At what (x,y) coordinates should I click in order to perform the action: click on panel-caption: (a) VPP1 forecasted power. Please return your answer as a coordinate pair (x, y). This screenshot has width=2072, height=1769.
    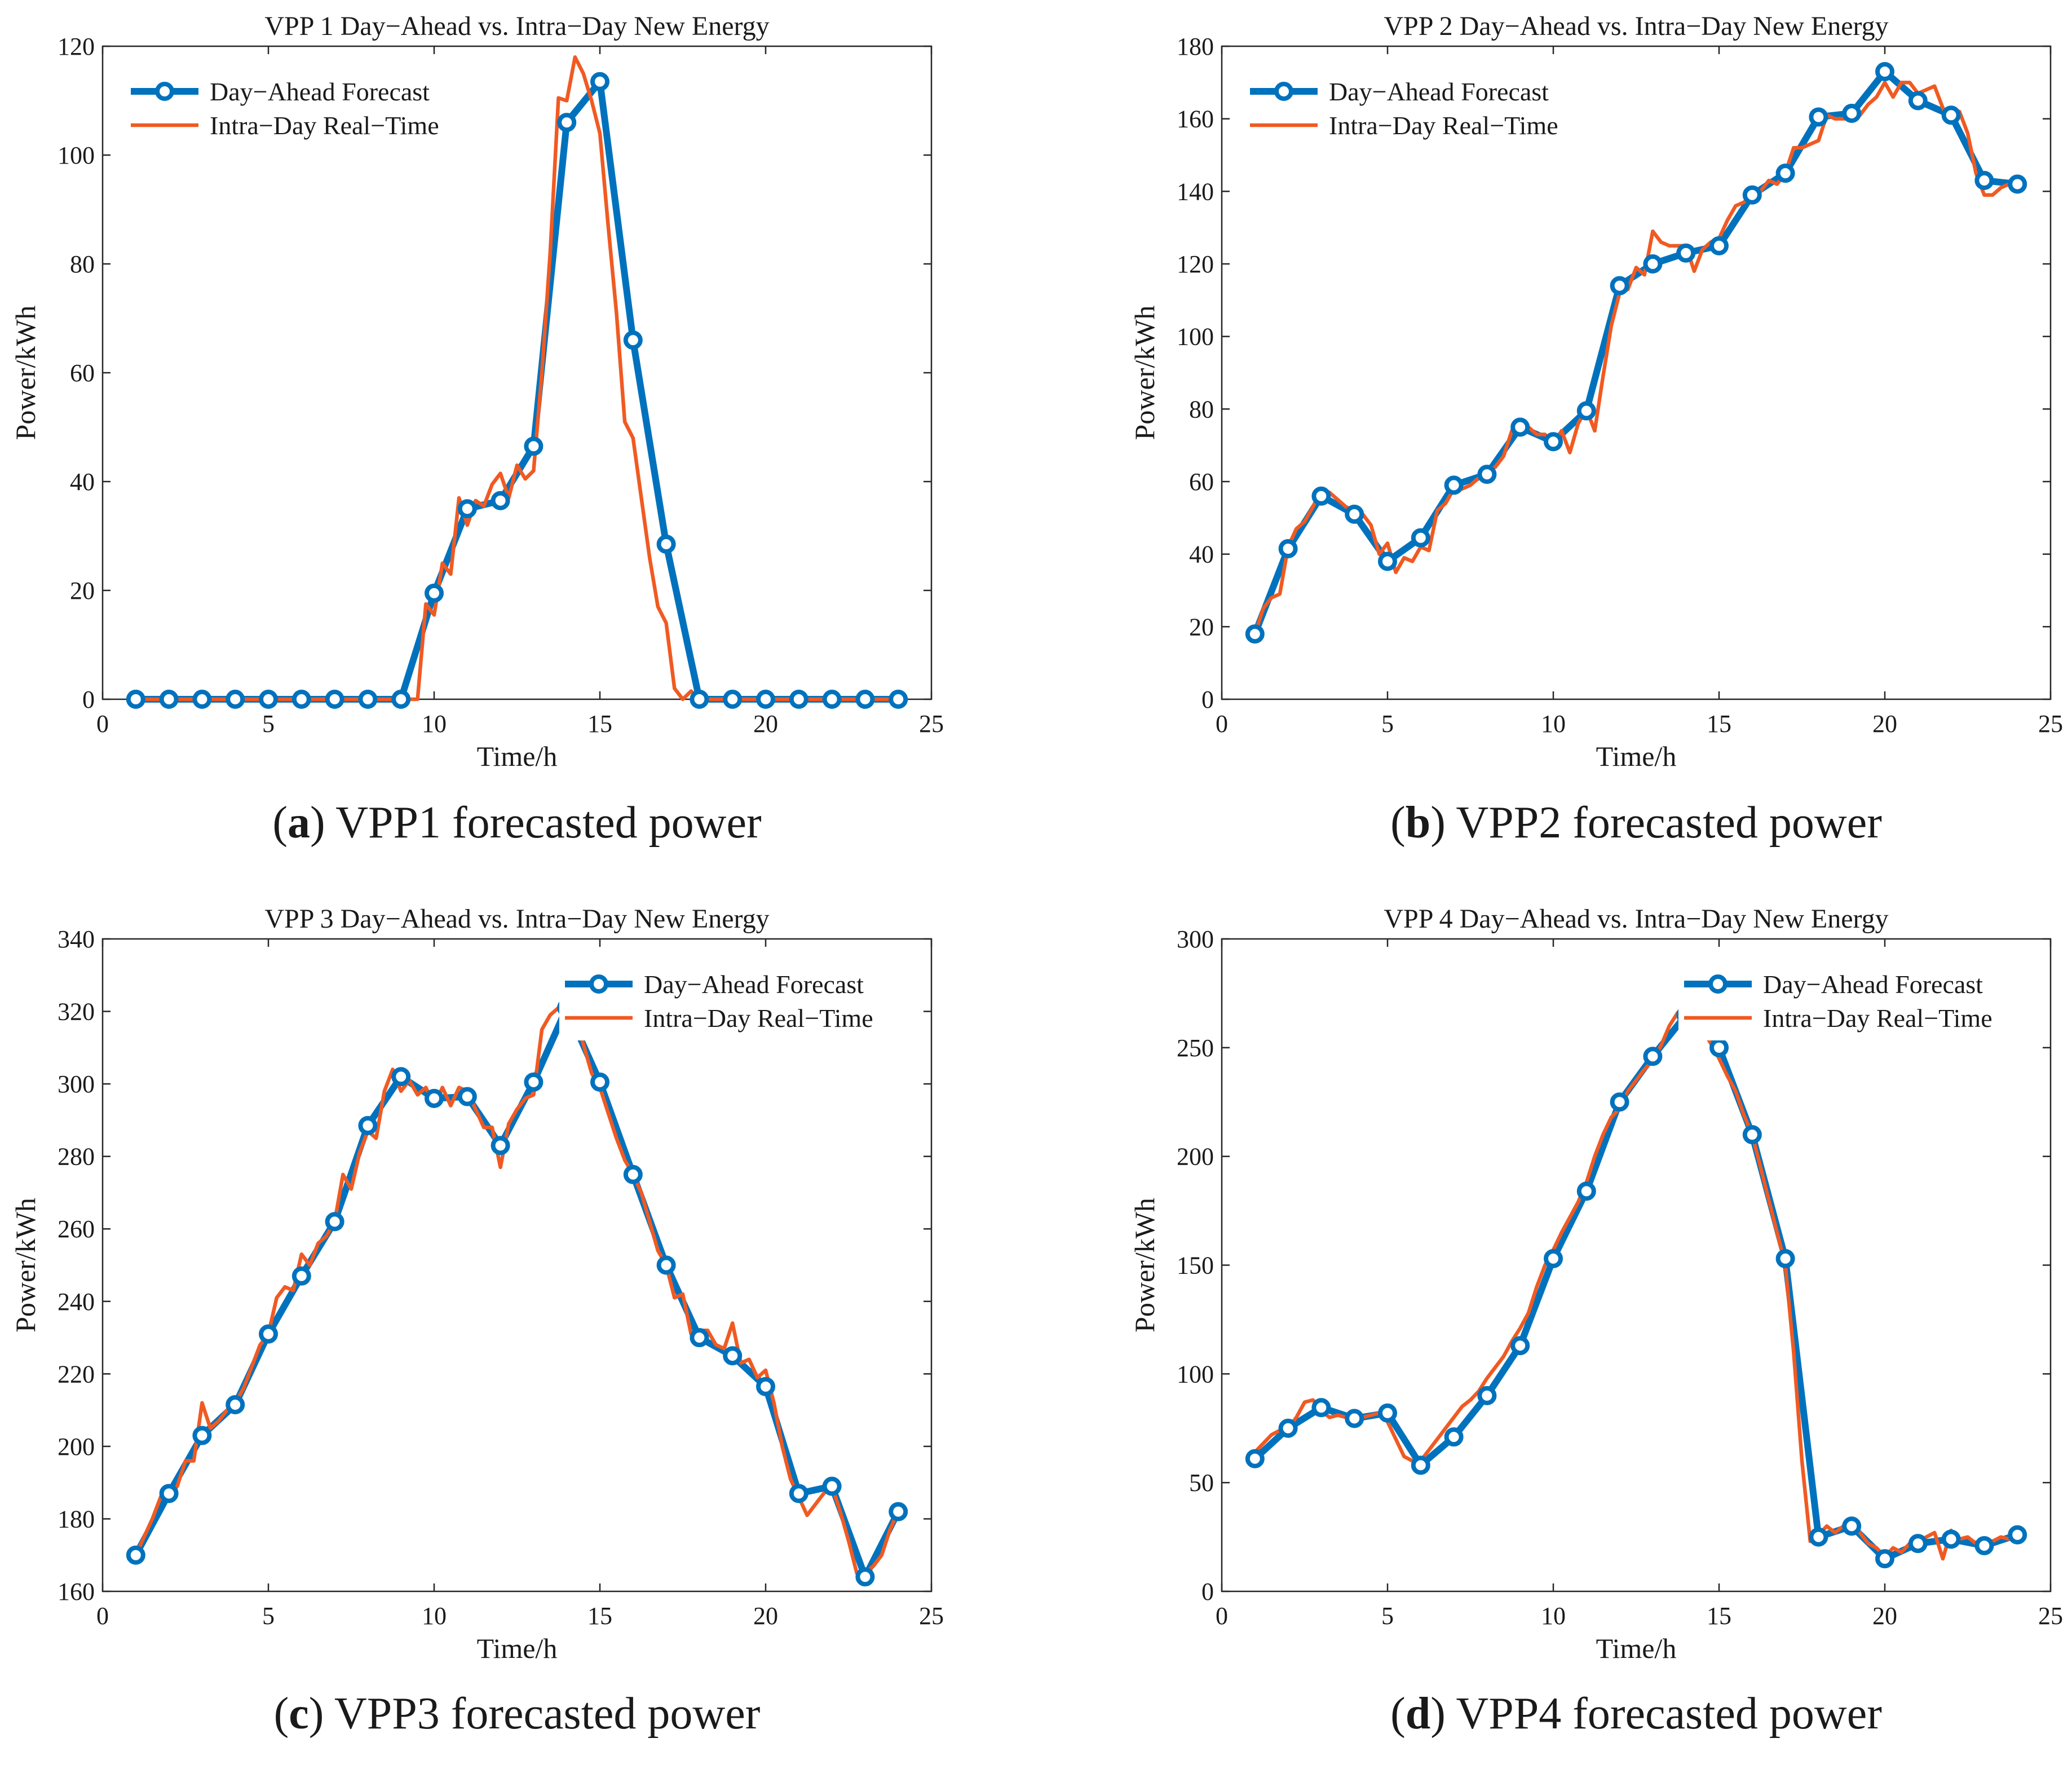
    Looking at the image, I should click on (516, 823).